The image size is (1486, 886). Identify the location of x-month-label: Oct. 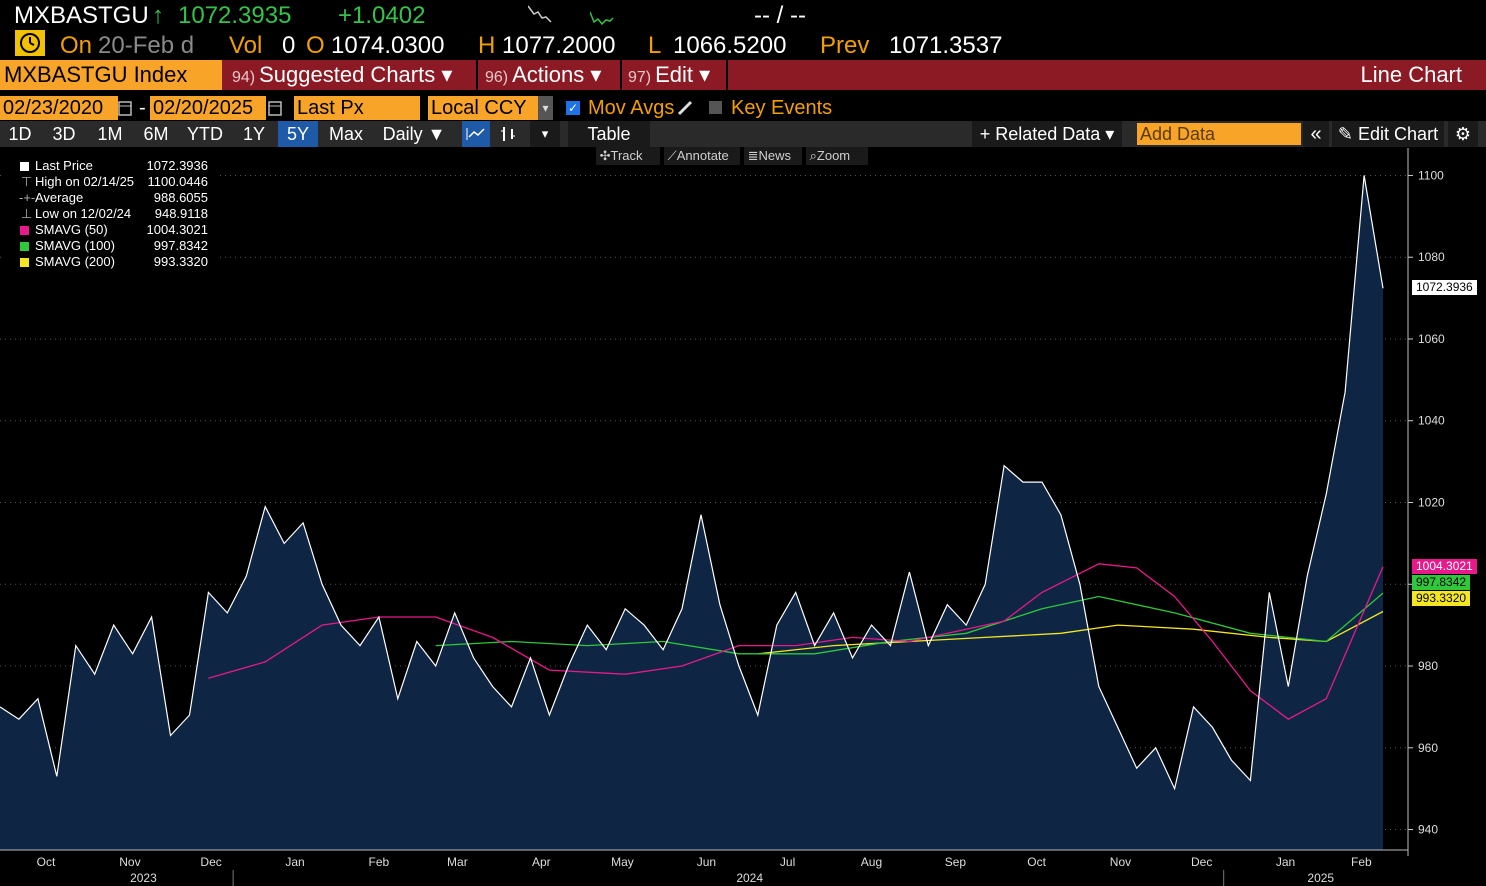
(1036, 862).